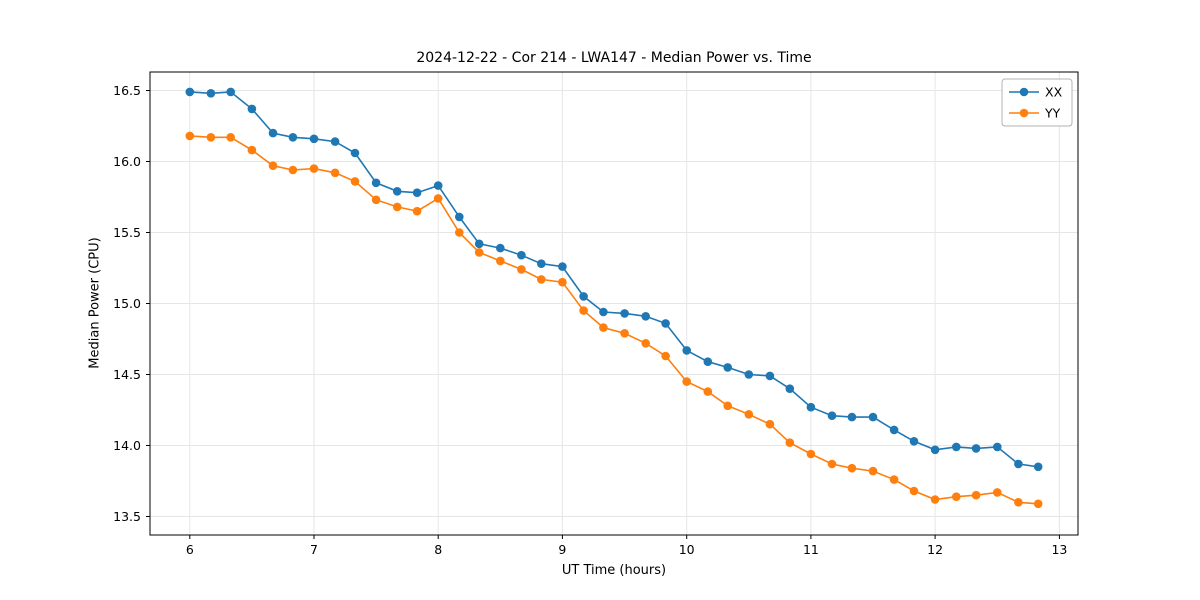  Describe the element at coordinates (562, 549) in the screenshot. I see `x-tick-label: 9` at that location.